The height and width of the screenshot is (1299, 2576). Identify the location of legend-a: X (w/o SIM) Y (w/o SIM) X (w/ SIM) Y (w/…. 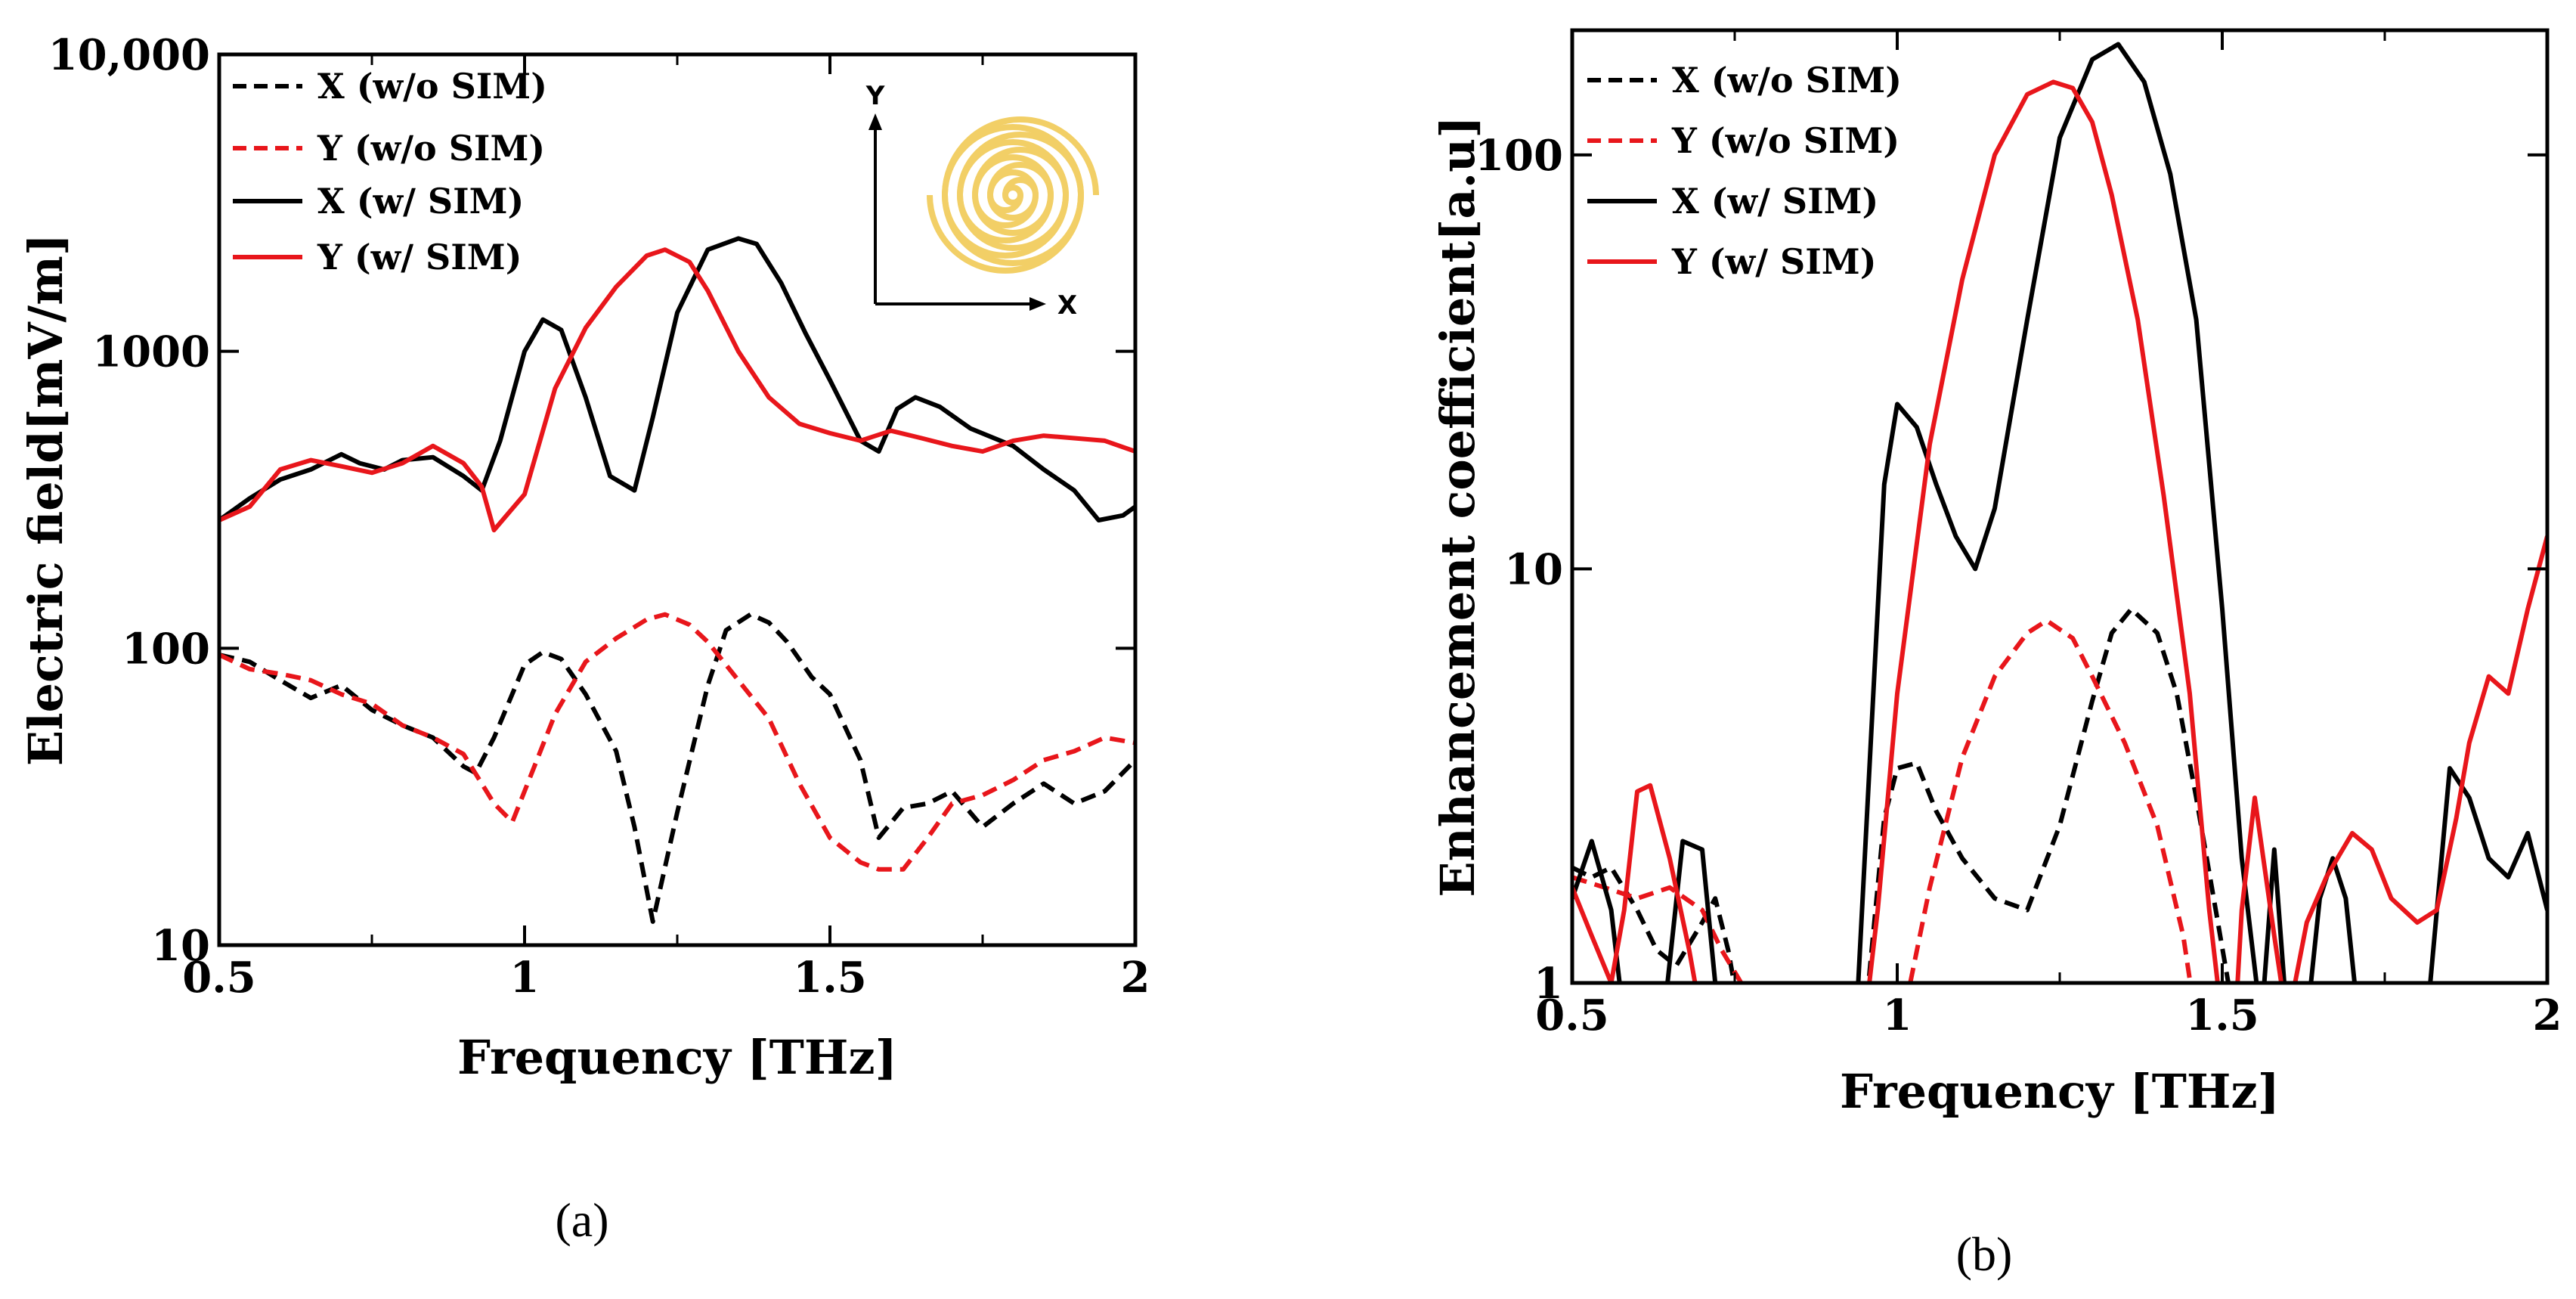
(390, 171).